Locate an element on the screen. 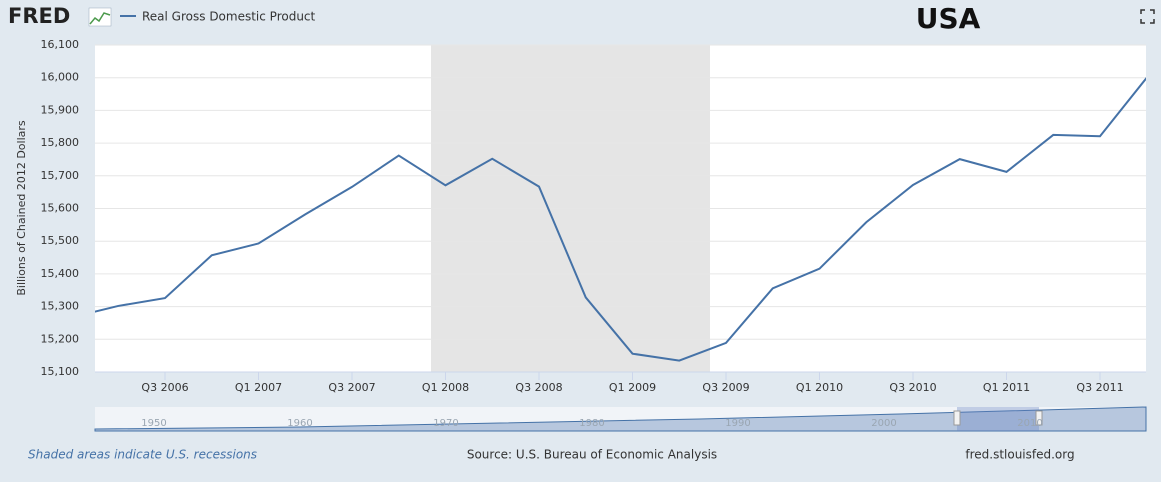 This screenshot has height=482, width=1161. recession-note: Shaded areas indicate U.S. recessions is located at coordinates (142, 455).